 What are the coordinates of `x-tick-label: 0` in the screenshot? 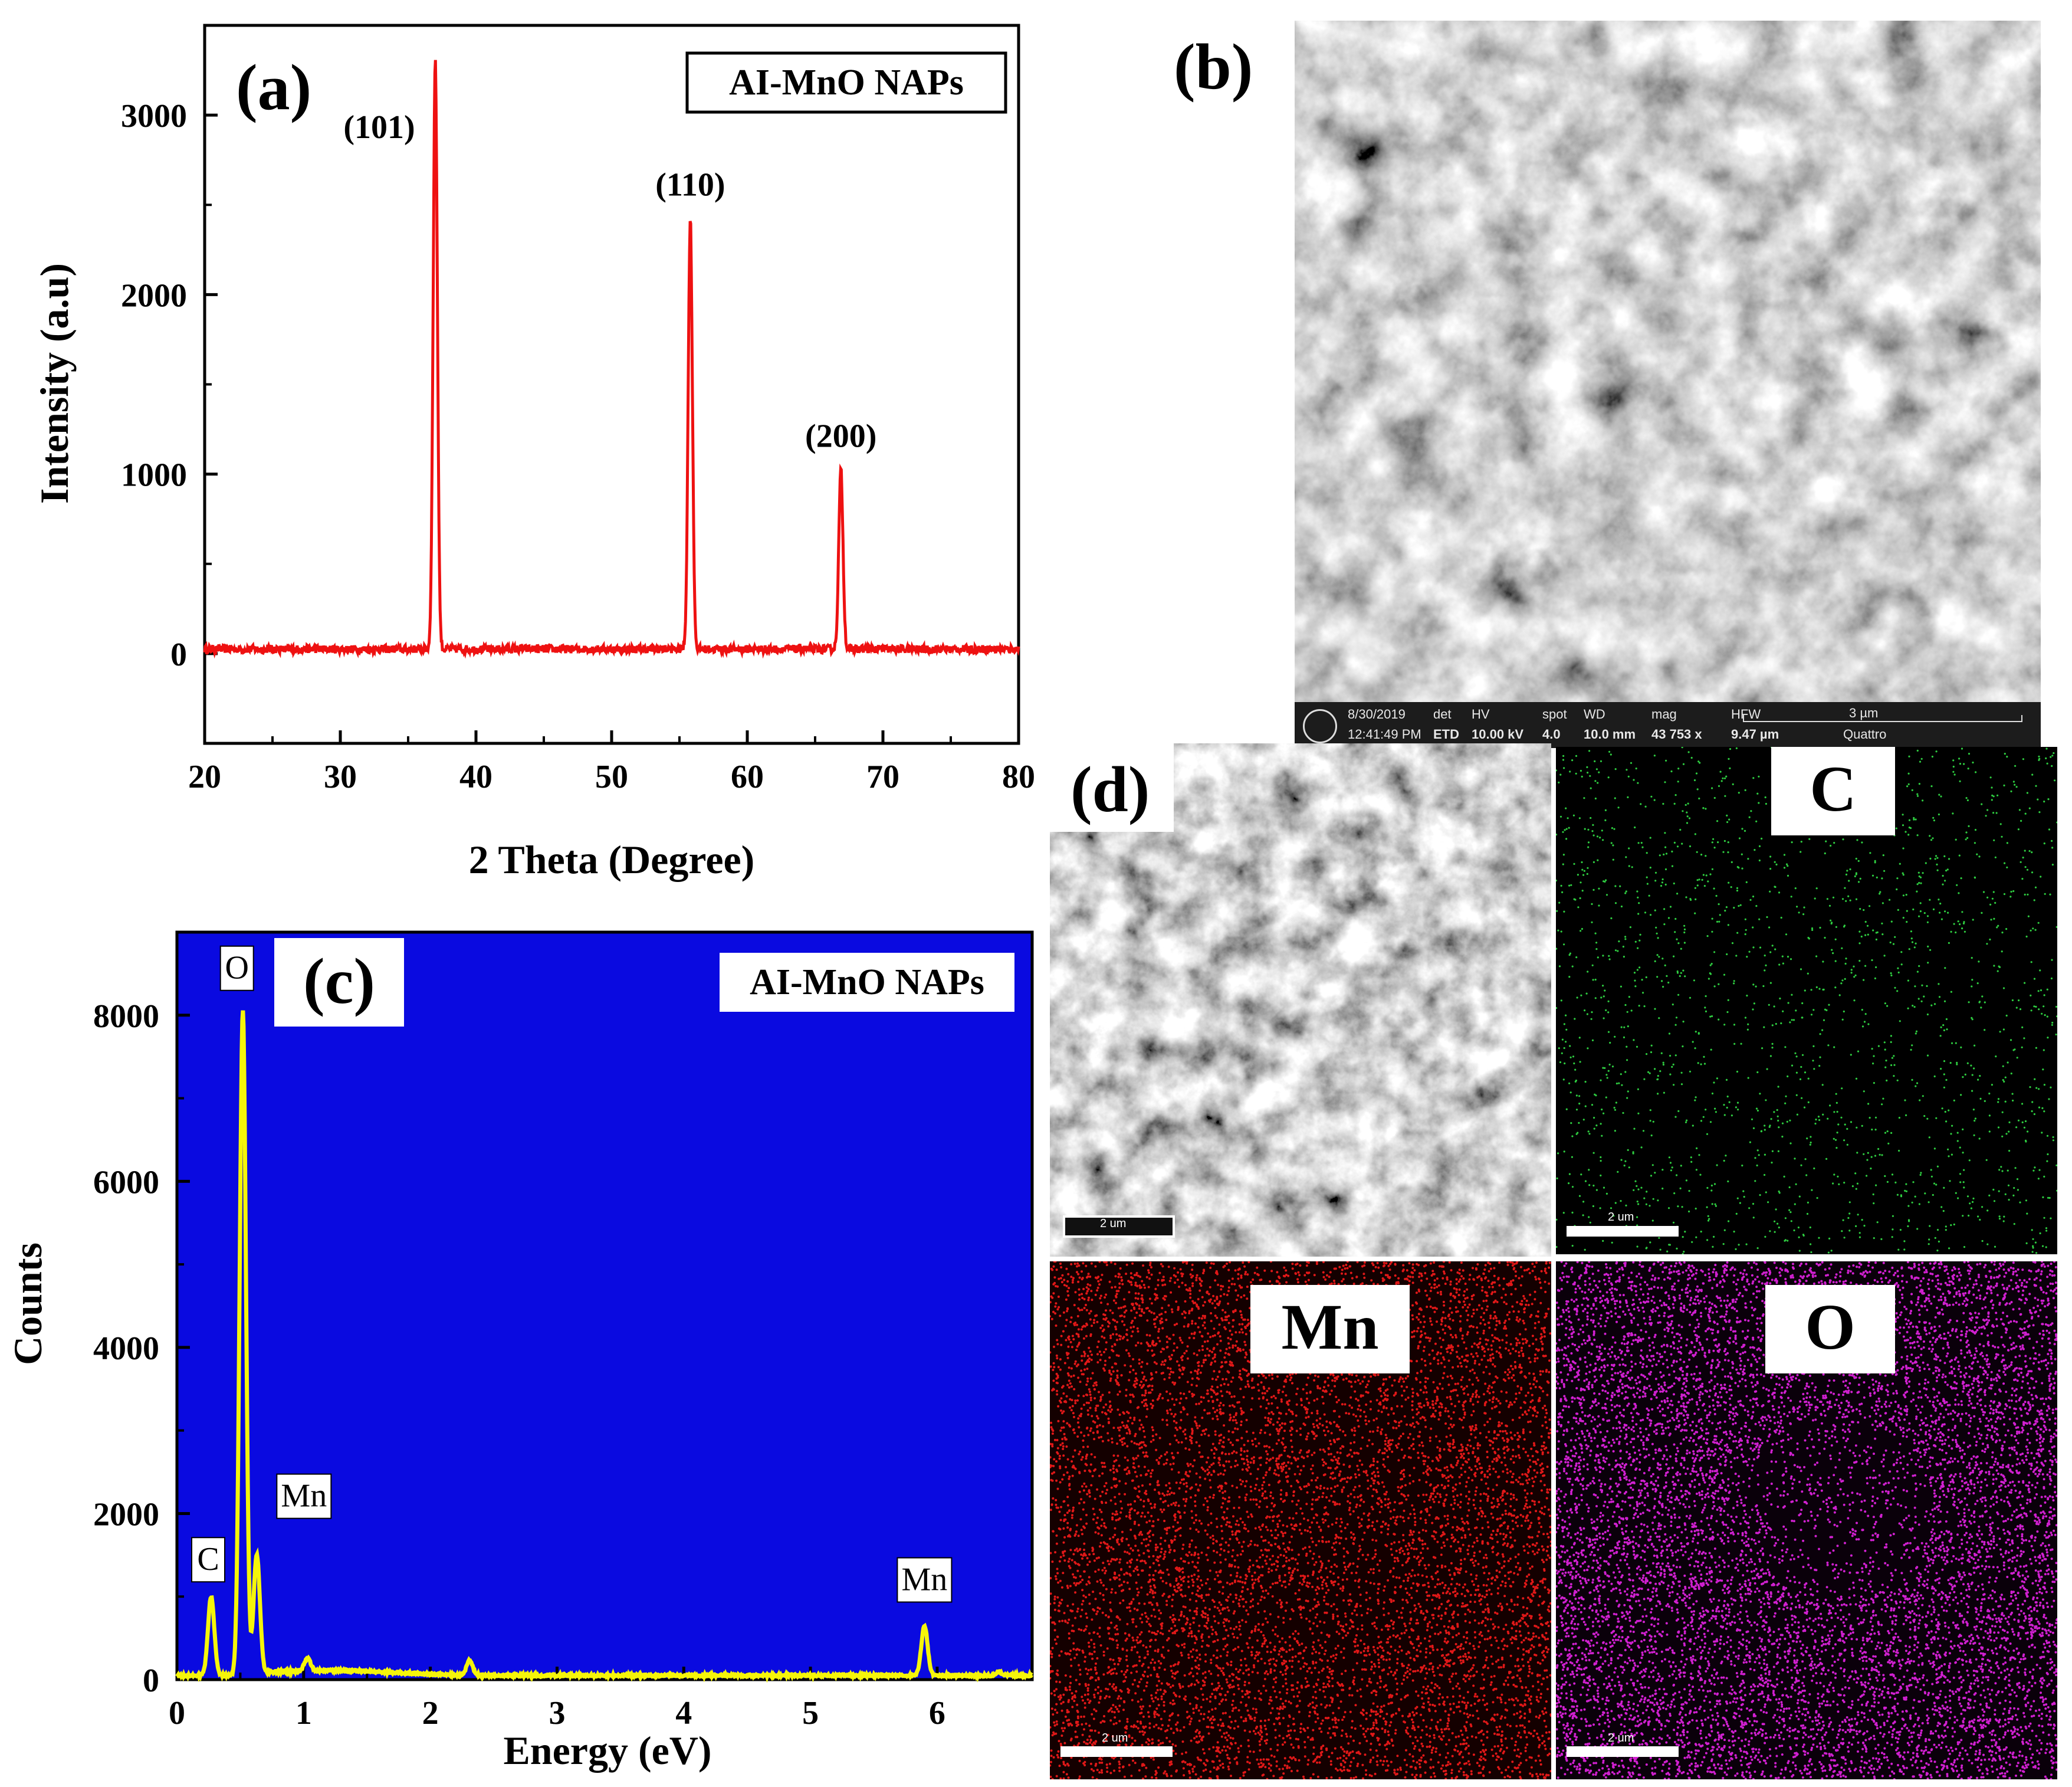 It's located at (177, 1713).